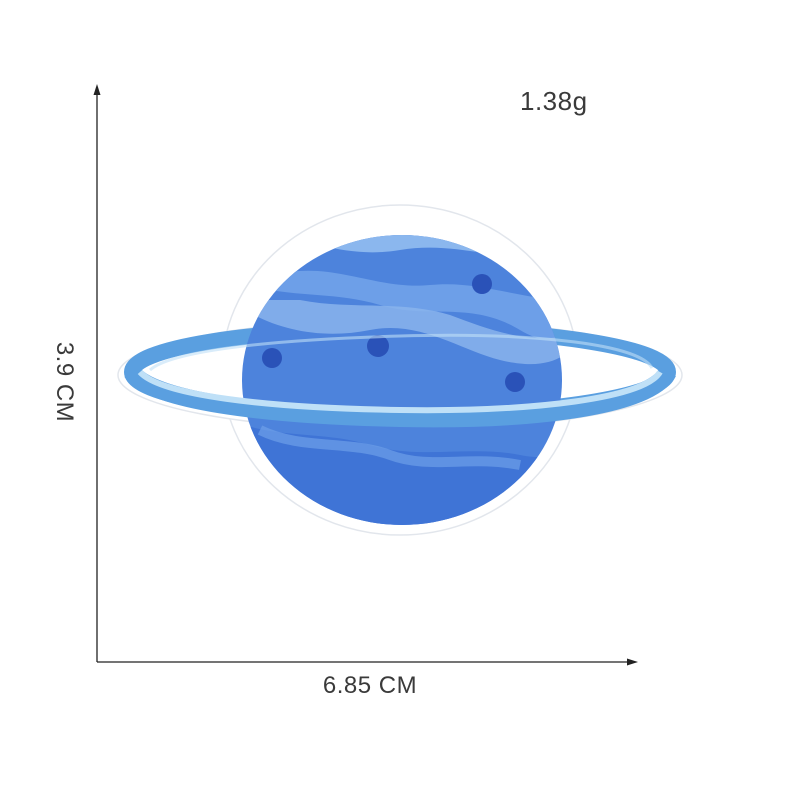 The image size is (800, 800). What do you see at coordinates (393, 333) in the screenshot?
I see `crater-spots` at bounding box center [393, 333].